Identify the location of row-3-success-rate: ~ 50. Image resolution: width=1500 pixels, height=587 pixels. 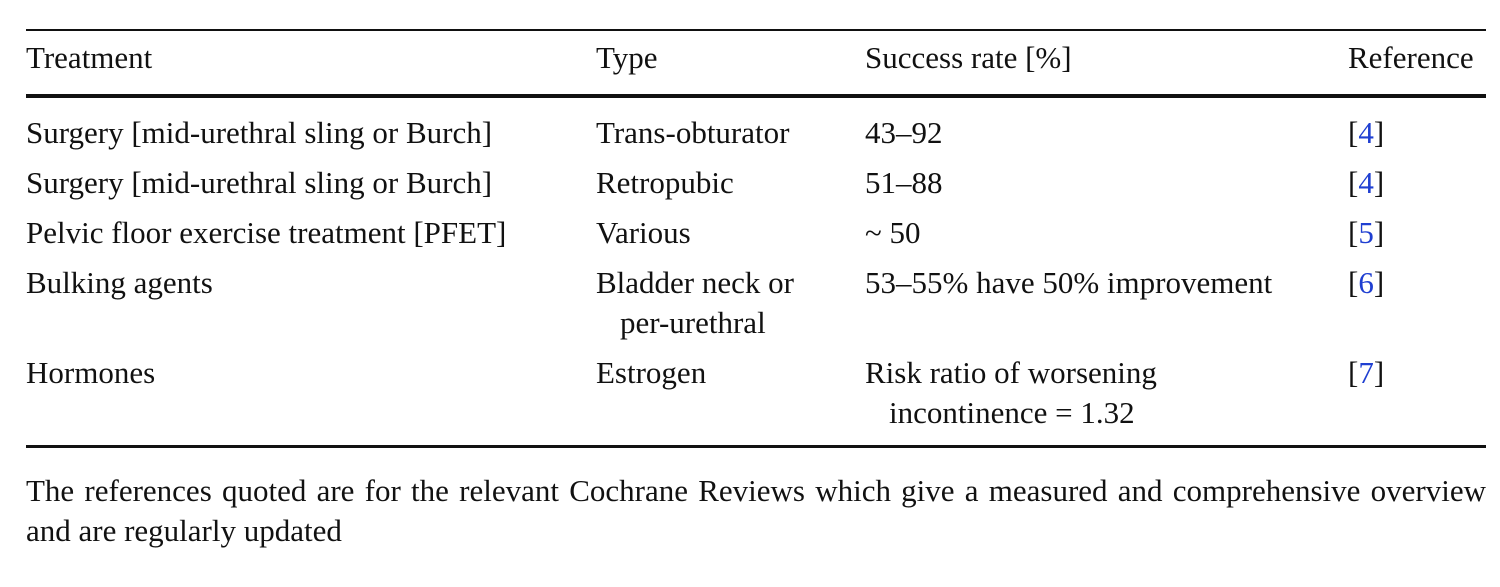
(893, 232).